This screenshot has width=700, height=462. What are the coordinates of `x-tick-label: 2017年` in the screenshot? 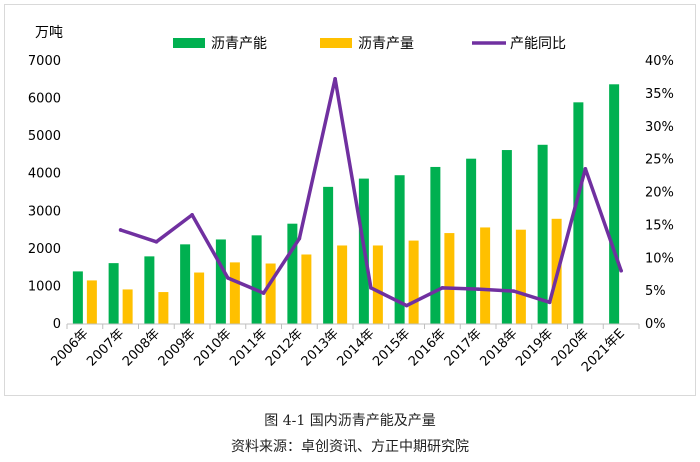 It's located at (463, 347).